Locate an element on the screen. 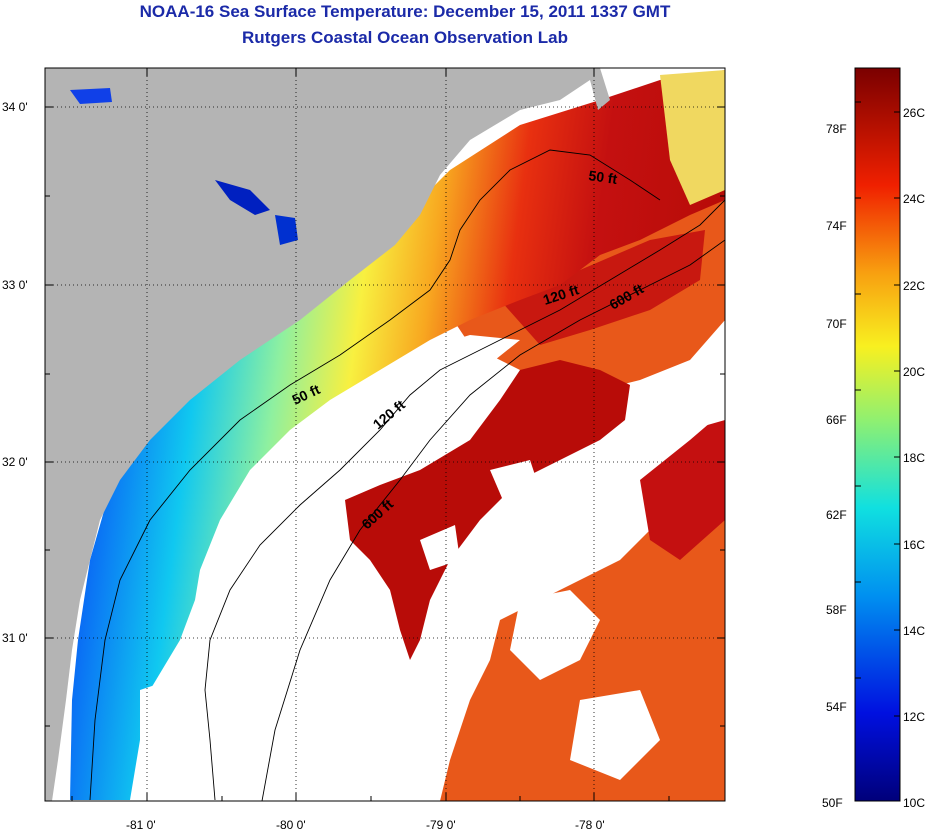 The width and height of the screenshot is (936, 832). colorbar-c-labels: 26C 24C 22C 20C 18C 16C 14C 12C 10C is located at coordinates (914, 458).